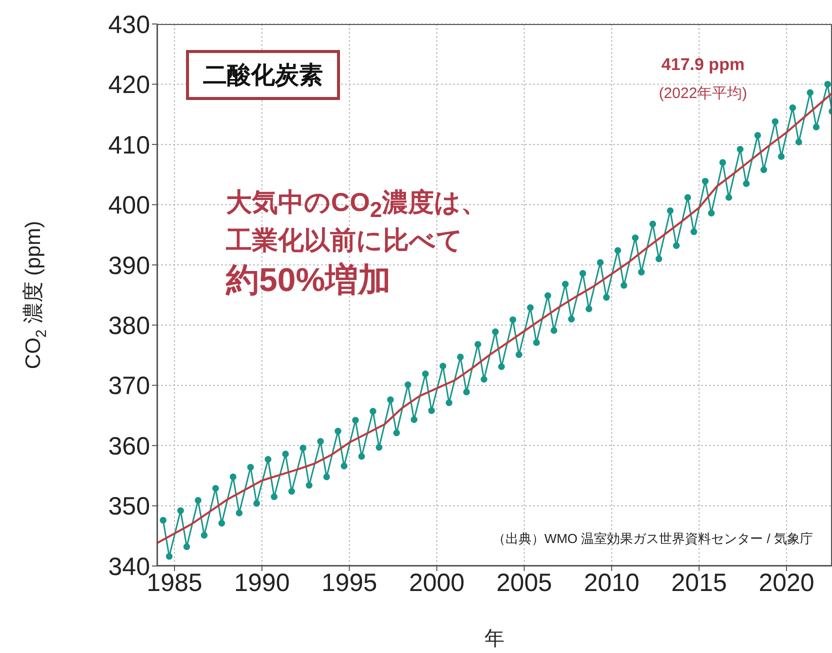 The height and width of the screenshot is (653, 832). What do you see at coordinates (129, 326) in the screenshot?
I see `y-tick-label: 380` at bounding box center [129, 326].